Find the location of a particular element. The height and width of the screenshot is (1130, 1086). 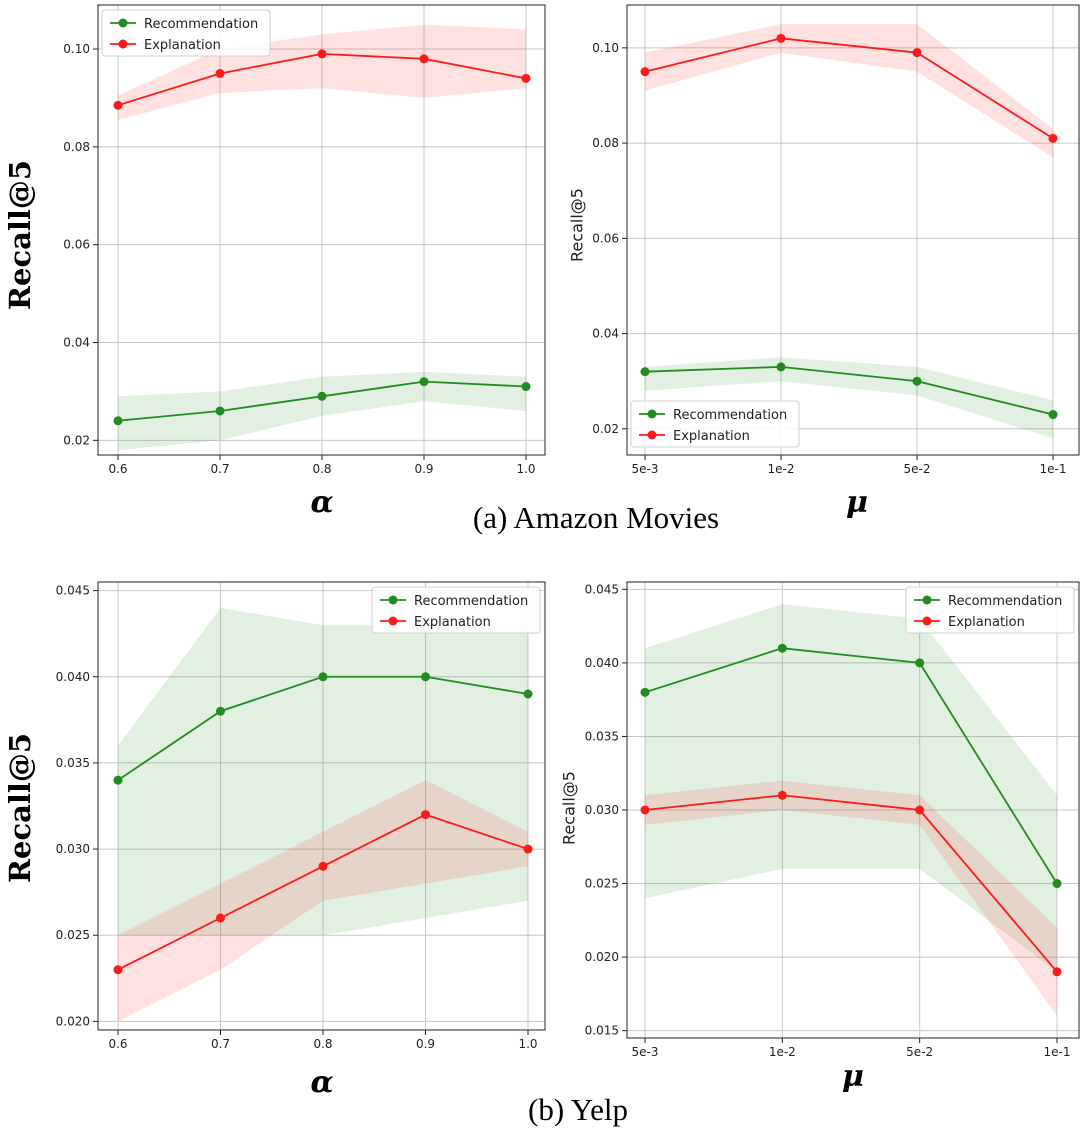

x-tick-label: 0.7 is located at coordinates (219, 469).